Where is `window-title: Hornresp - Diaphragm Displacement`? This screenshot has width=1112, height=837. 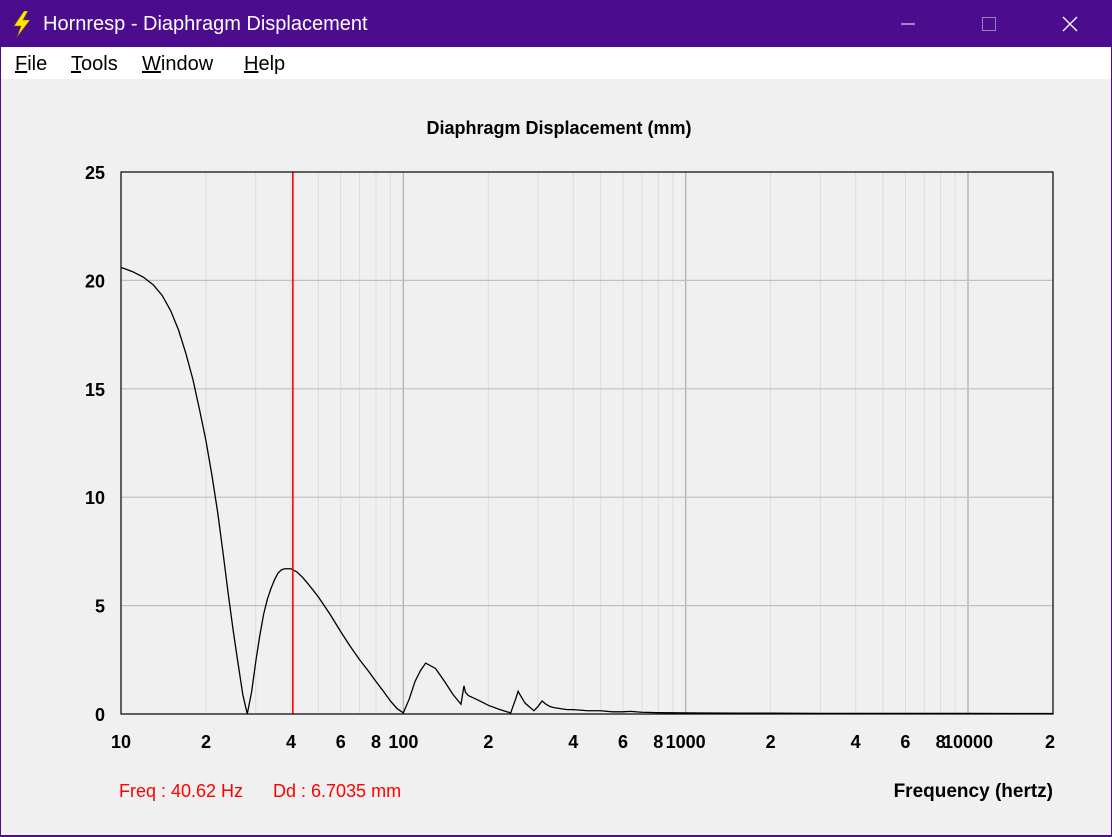
window-title: Hornresp - Diaphragm Displacement is located at coordinates (205, 24).